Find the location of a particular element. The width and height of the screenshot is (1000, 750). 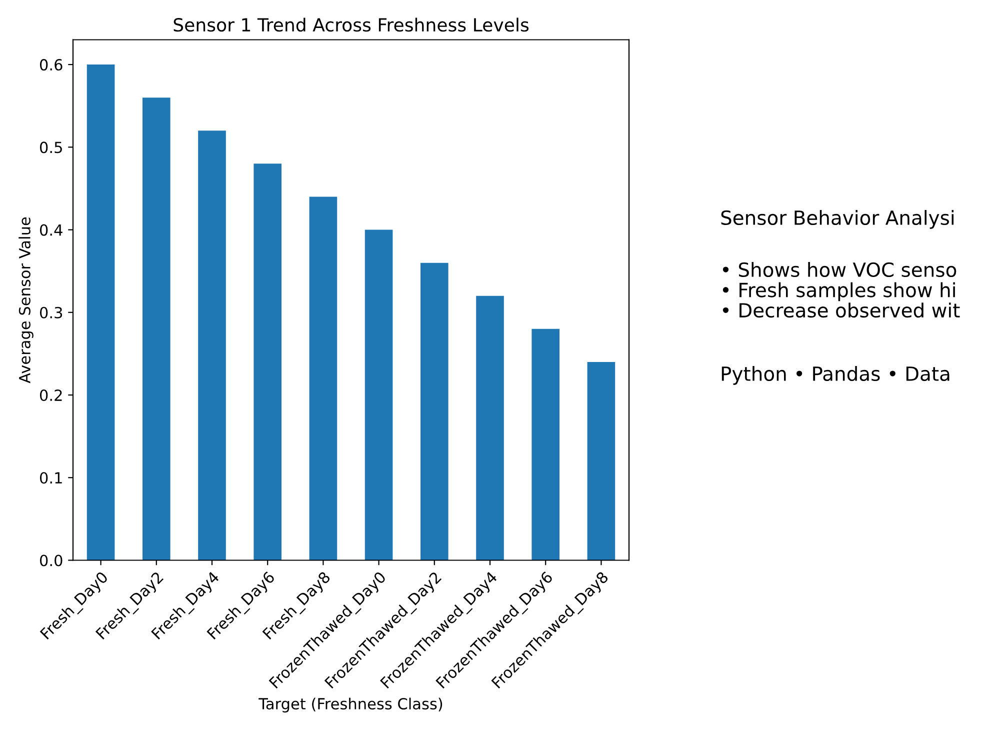

y-tick-label: 0.5 is located at coordinates (51, 148).